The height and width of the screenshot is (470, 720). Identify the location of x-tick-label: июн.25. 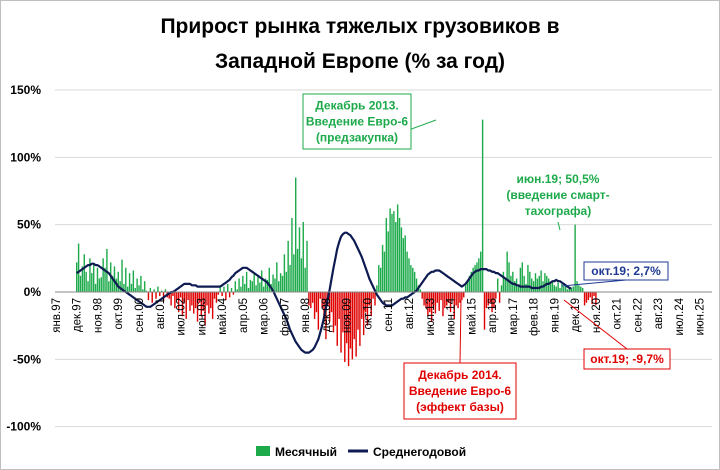
(701, 316).